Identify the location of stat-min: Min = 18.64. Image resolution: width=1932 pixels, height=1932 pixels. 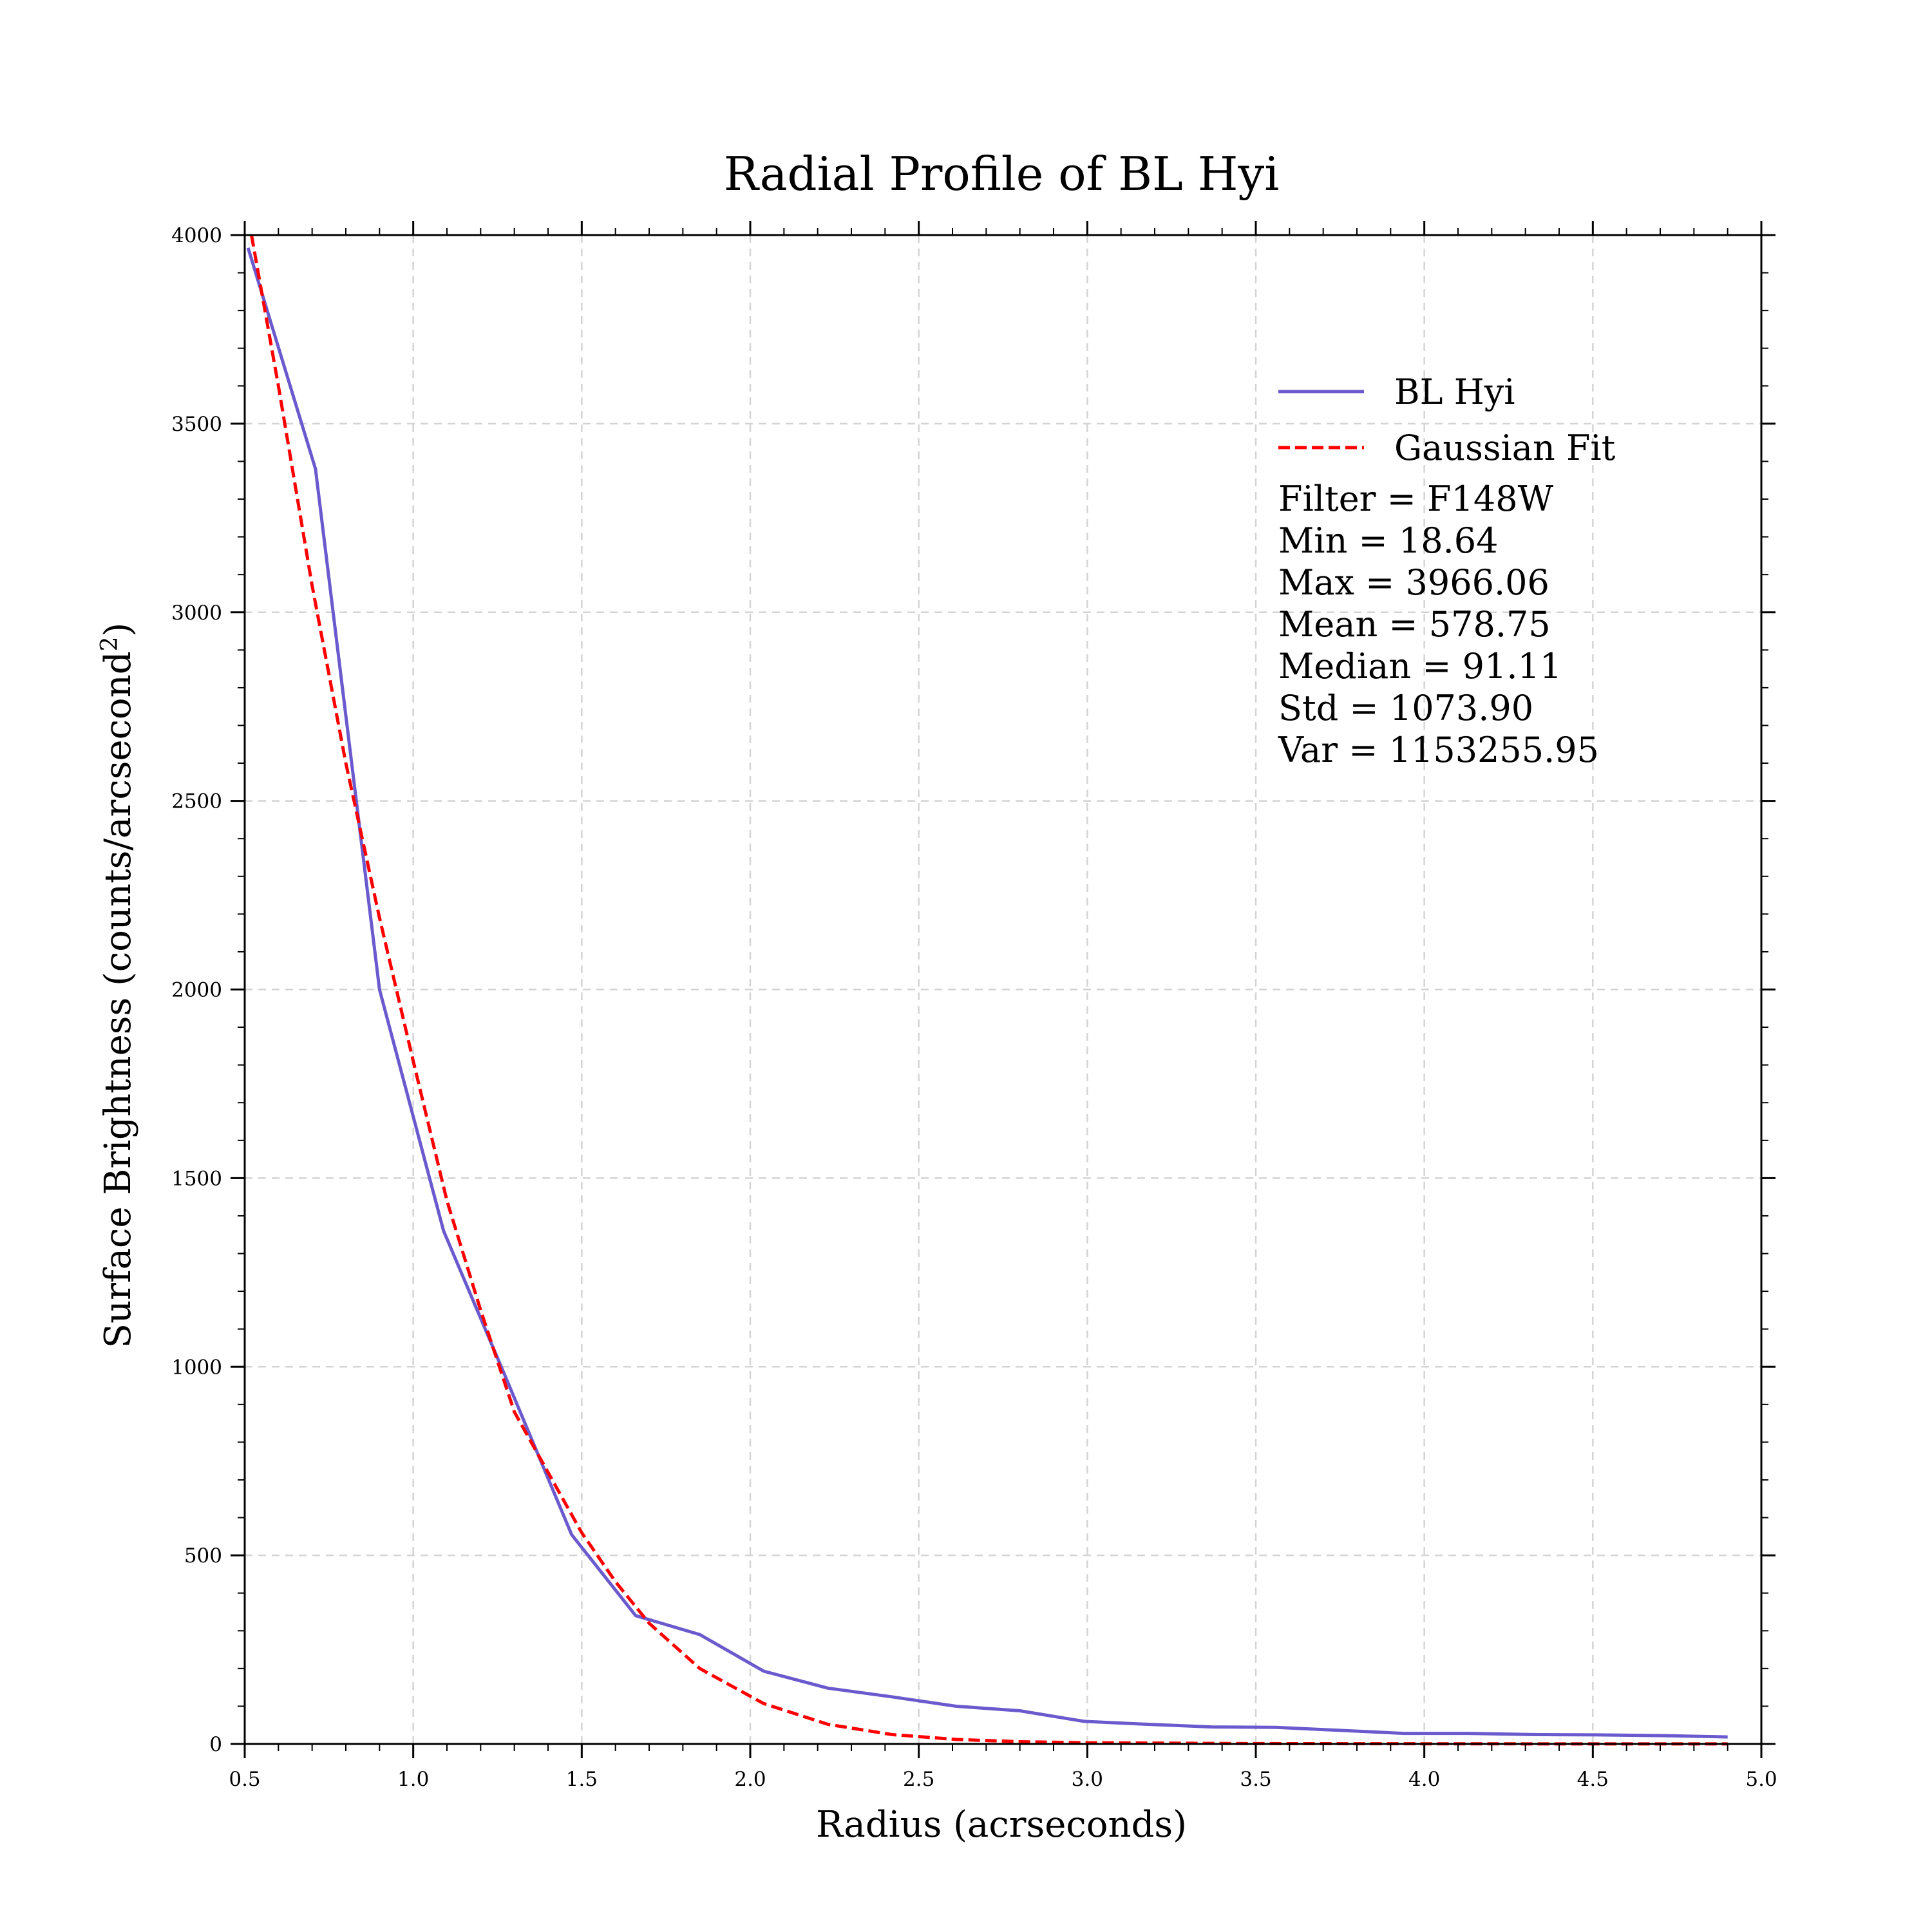
(1388, 540).